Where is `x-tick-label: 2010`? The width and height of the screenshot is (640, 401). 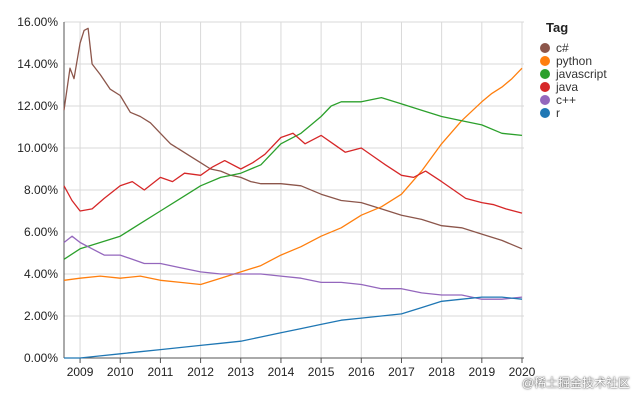
x-tick-label: 2010 is located at coordinates (120, 372).